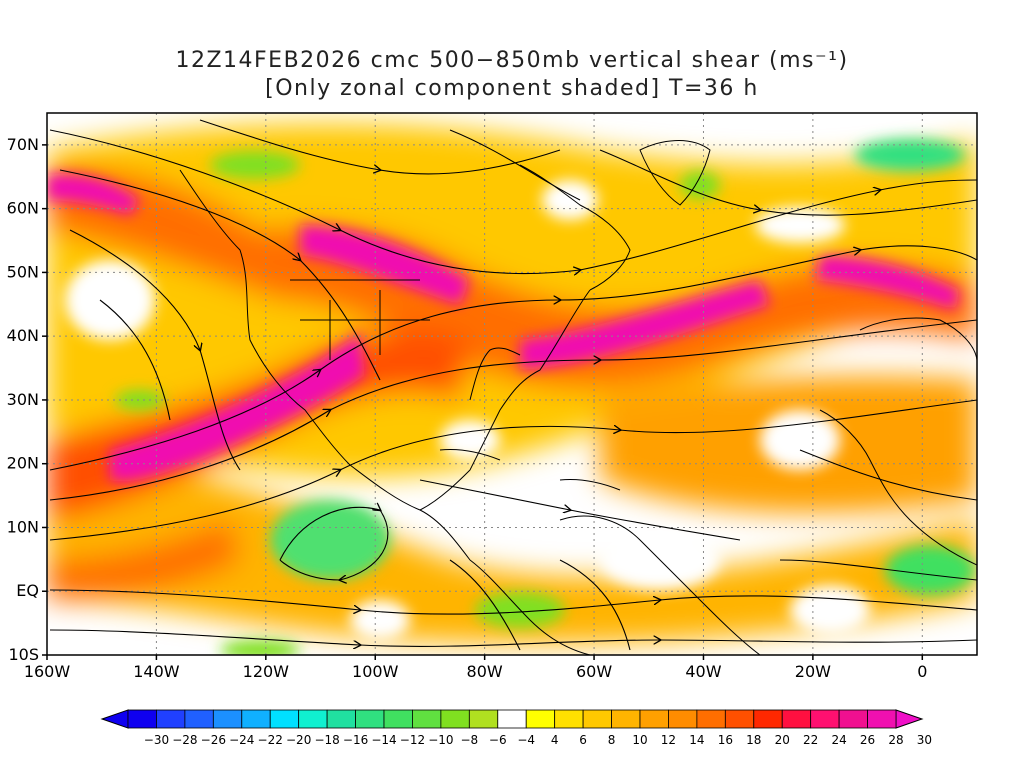  I want to click on latitude-axis: 70N 60N 50N 40N 30N 20N 10N EQ 10S, so click(27, 399).